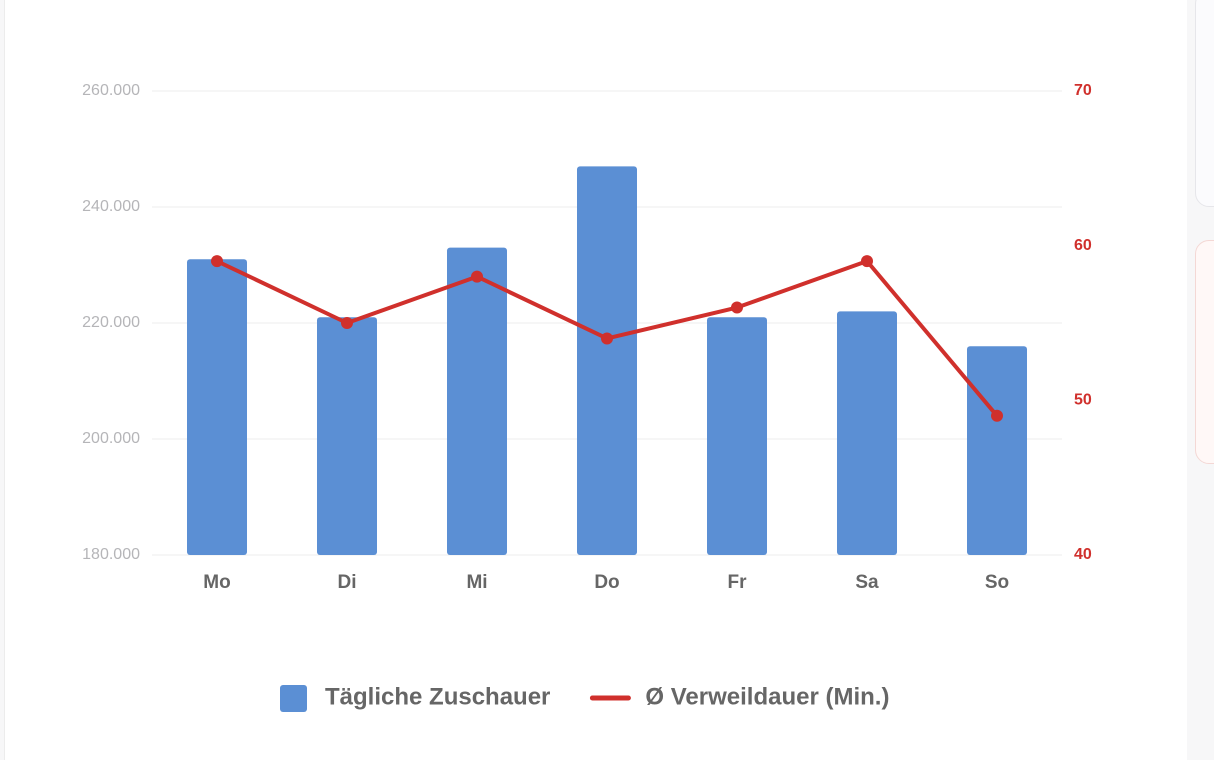 This screenshot has width=1214, height=760. Describe the element at coordinates (111, 90) in the screenshot. I see `y-tick-label: 260.000` at that location.